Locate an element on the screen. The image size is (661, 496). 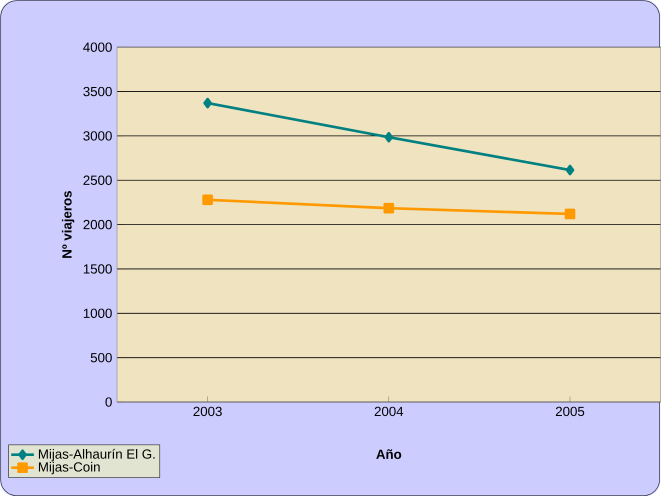
x-tick-label: 2004 is located at coordinates (389, 411).